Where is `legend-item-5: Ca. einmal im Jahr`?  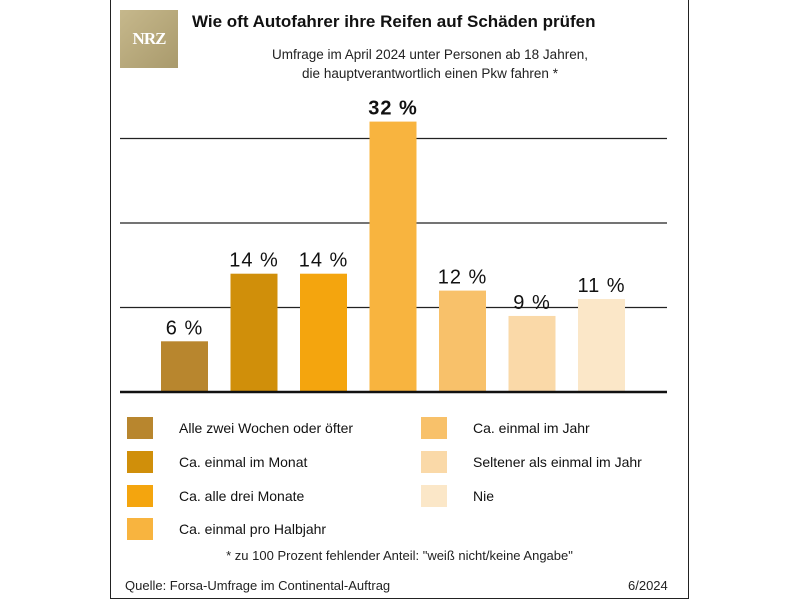
legend-item-5: Ca. einmal im Jahr is located at coordinates (505, 428).